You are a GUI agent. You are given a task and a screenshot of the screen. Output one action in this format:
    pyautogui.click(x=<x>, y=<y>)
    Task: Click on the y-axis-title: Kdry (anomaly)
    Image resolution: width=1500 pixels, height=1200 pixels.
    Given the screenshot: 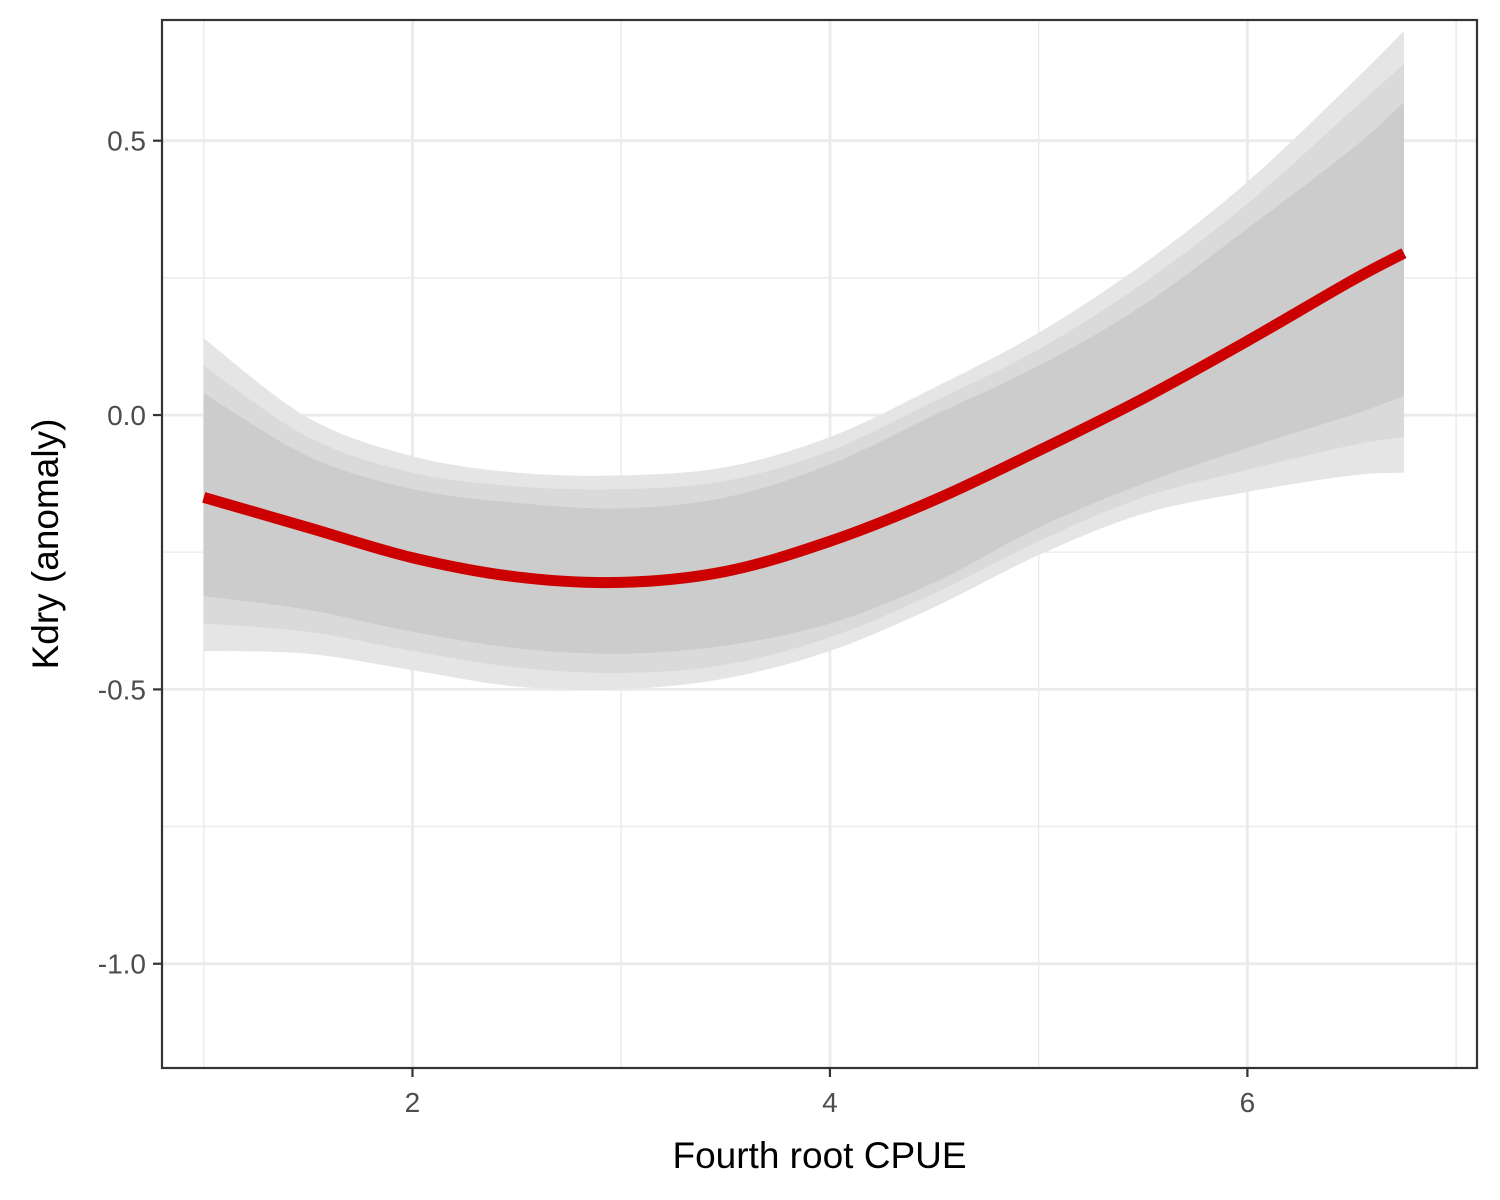 What is the action you would take?
    pyautogui.click(x=45, y=544)
    